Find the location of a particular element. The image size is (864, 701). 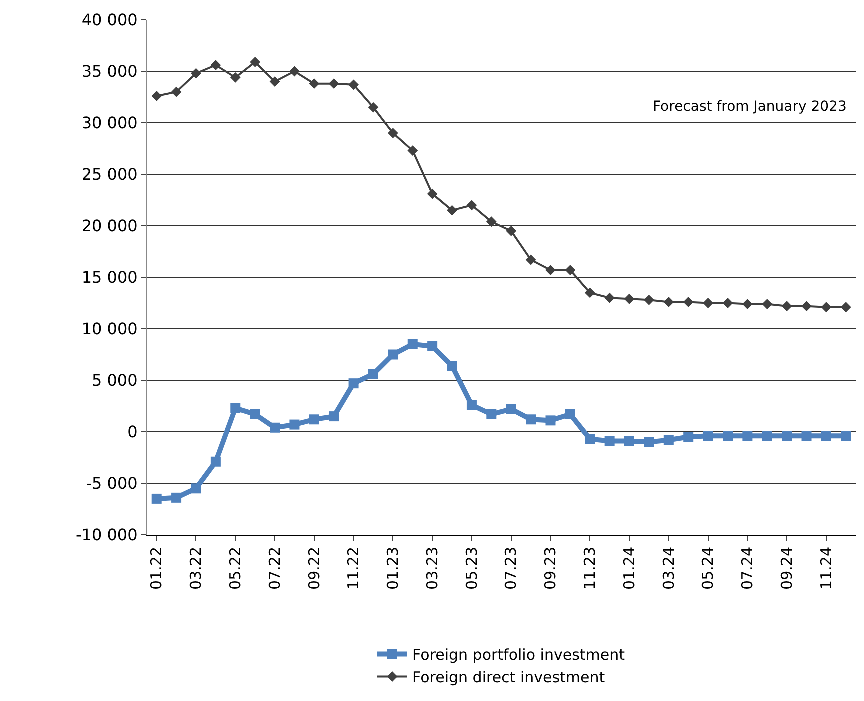

x-tick-label: 01.22 is located at coordinates (157, 568).